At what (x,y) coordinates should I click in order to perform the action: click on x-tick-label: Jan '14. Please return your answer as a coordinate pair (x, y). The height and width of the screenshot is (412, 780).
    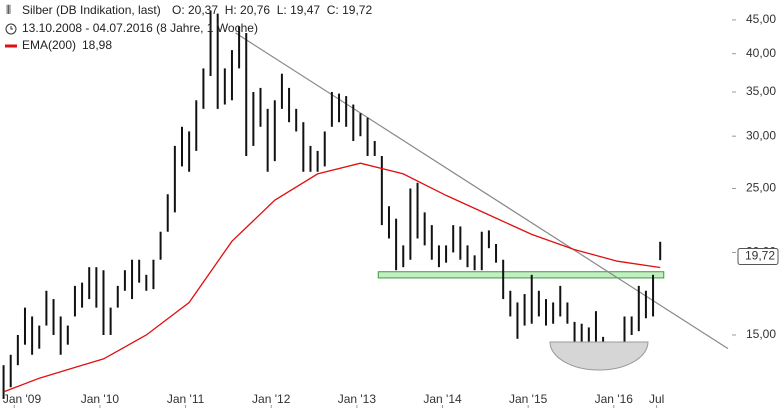
    Looking at the image, I should click on (442, 399).